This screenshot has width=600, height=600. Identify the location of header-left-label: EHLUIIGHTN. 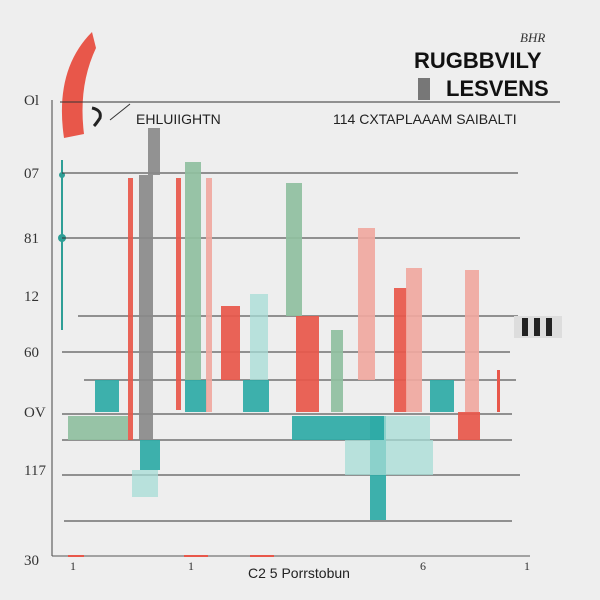
(178, 119).